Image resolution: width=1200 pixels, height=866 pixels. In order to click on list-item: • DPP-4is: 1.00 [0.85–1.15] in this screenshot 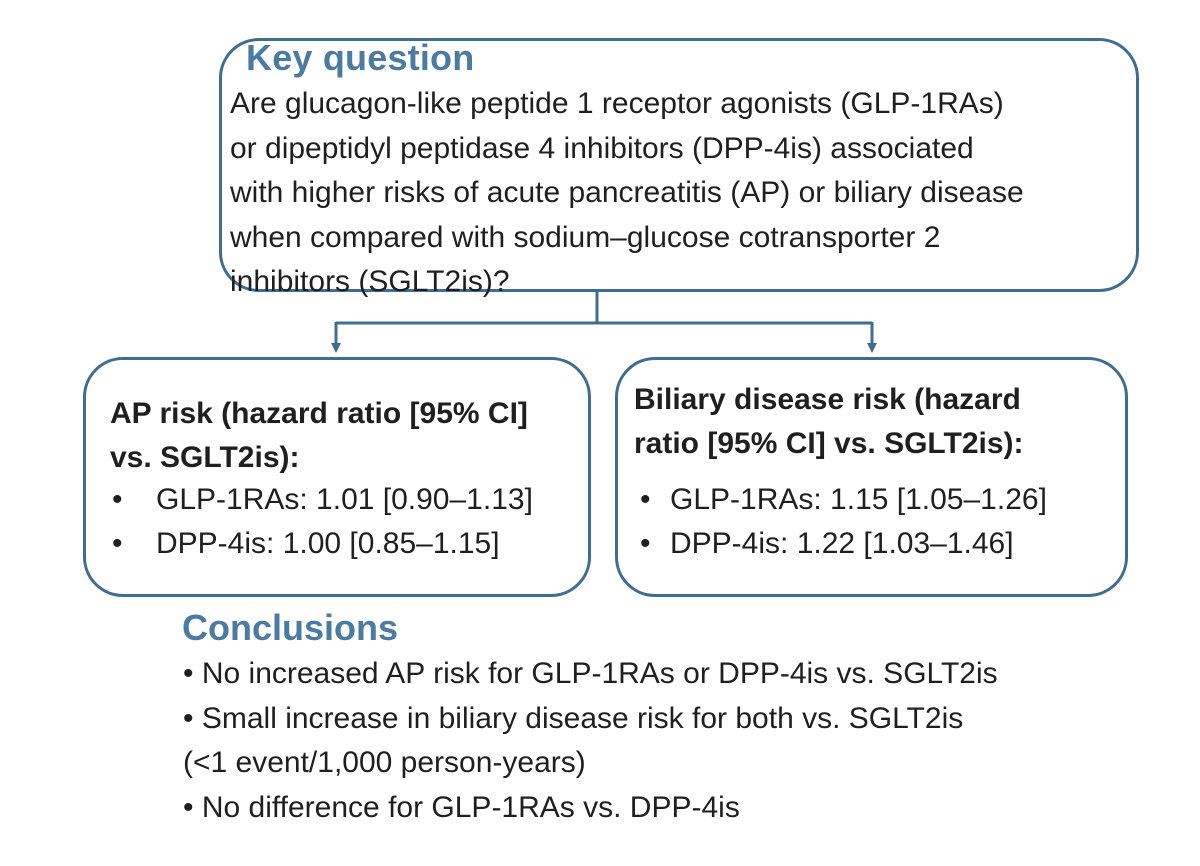, I will do `click(322, 544)`.